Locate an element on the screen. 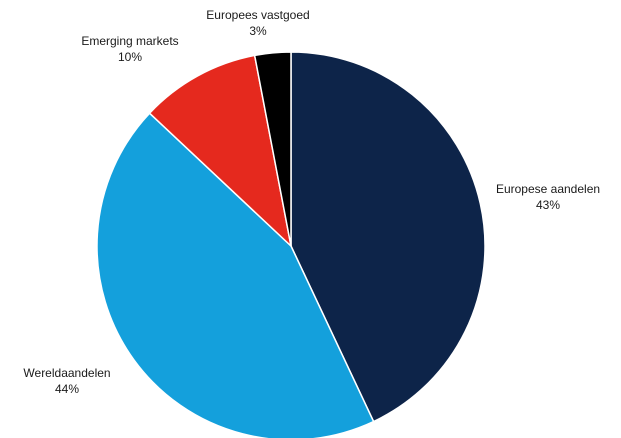 The height and width of the screenshot is (438, 621). slice-label-emerging-markets: Emerging markets 10% is located at coordinates (129, 49).